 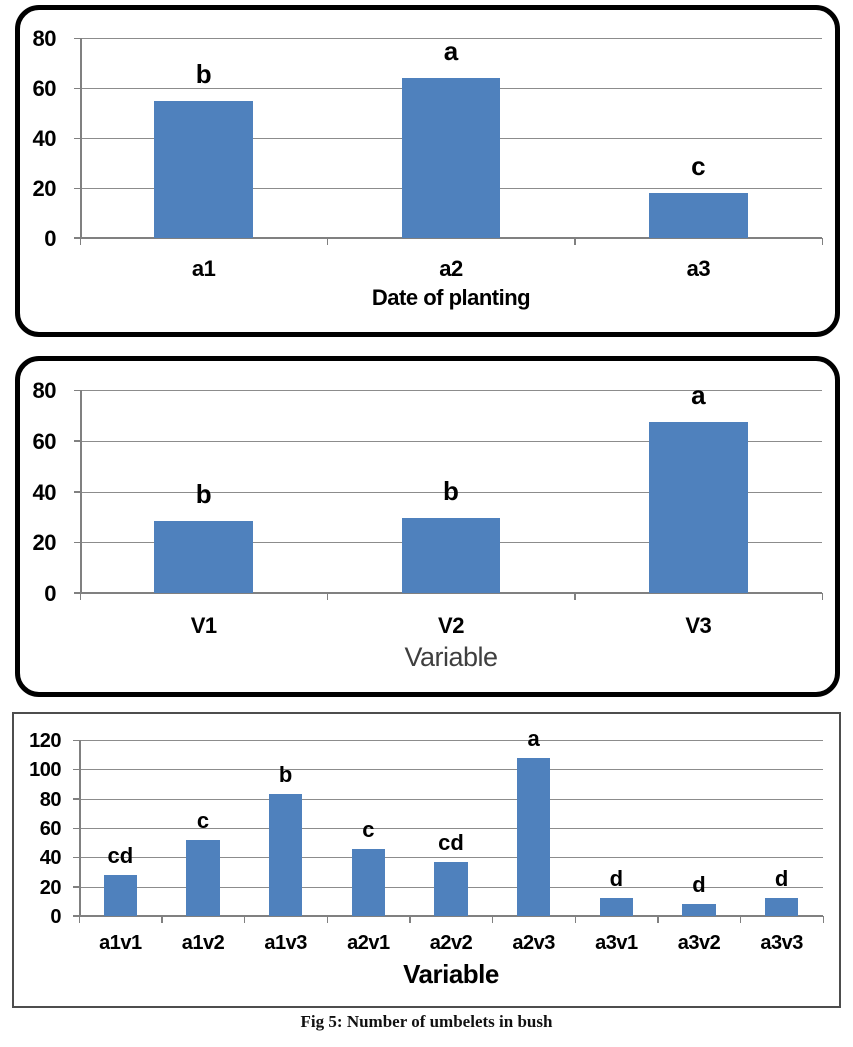 What do you see at coordinates (204, 169) in the screenshot?
I see `bar-a1` at bounding box center [204, 169].